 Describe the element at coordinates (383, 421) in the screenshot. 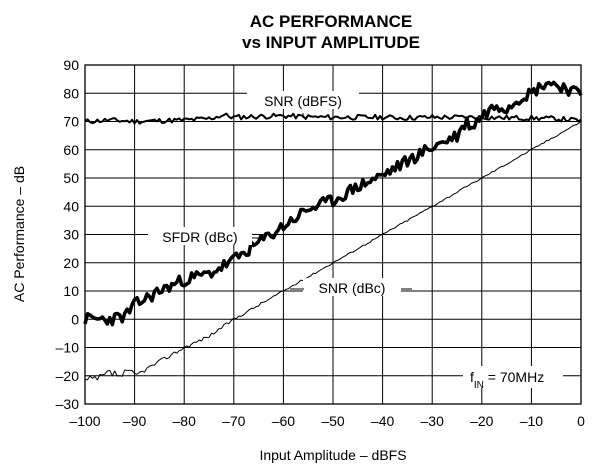

I see `x-tick-label: –40` at that location.